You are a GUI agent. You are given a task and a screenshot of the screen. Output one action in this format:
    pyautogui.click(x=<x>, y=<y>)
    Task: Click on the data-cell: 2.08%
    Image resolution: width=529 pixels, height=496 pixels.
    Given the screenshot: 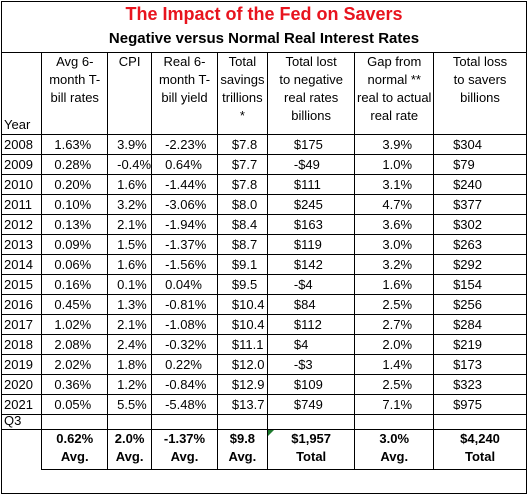 What is the action you would take?
    pyautogui.click(x=75, y=344)
    